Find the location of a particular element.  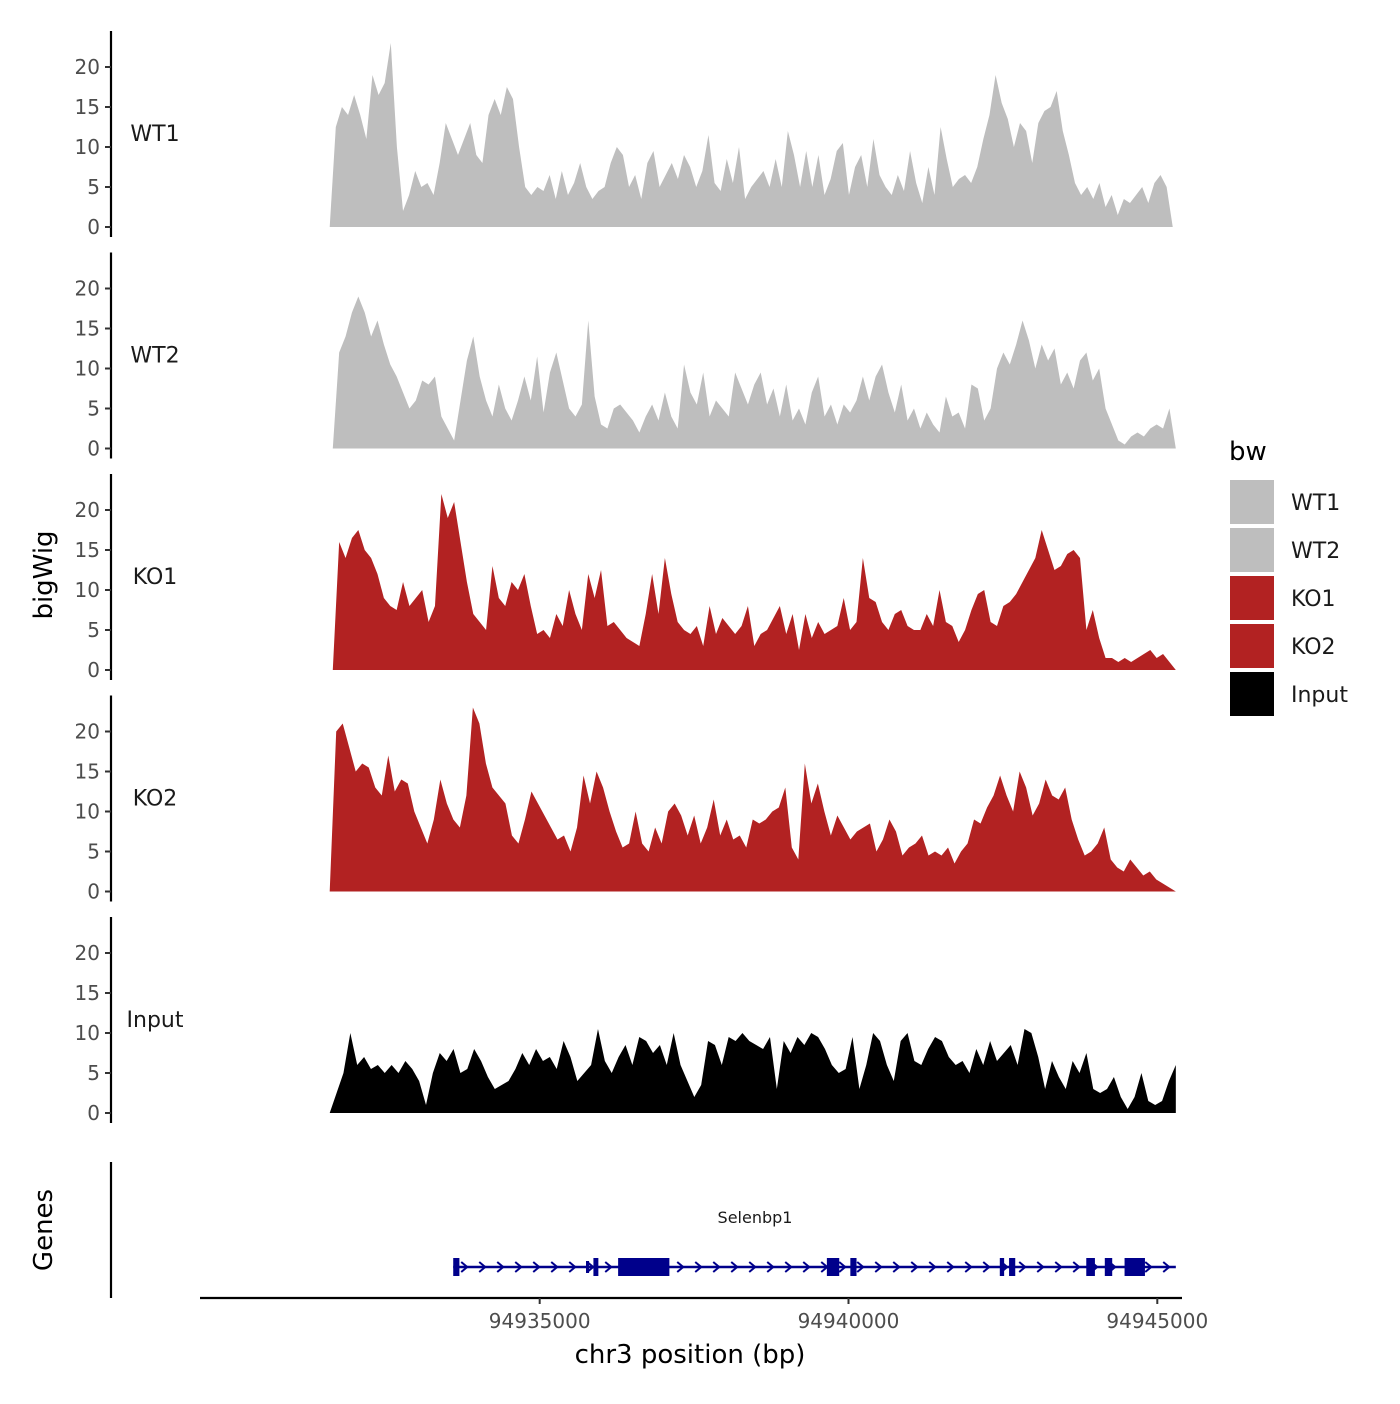

track-panel-input: 0 5 10 15 20 Input is located at coordinates (625, 1021).